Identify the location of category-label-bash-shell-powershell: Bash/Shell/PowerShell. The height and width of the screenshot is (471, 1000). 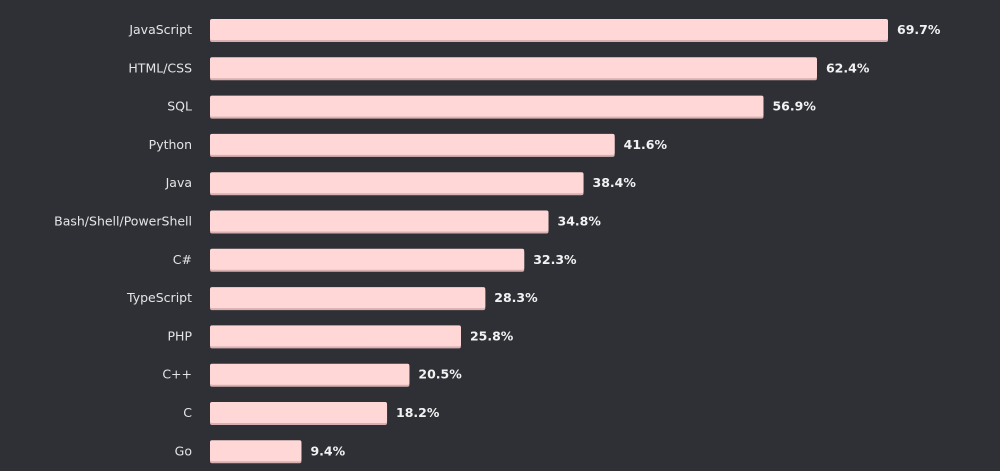
(123, 221).